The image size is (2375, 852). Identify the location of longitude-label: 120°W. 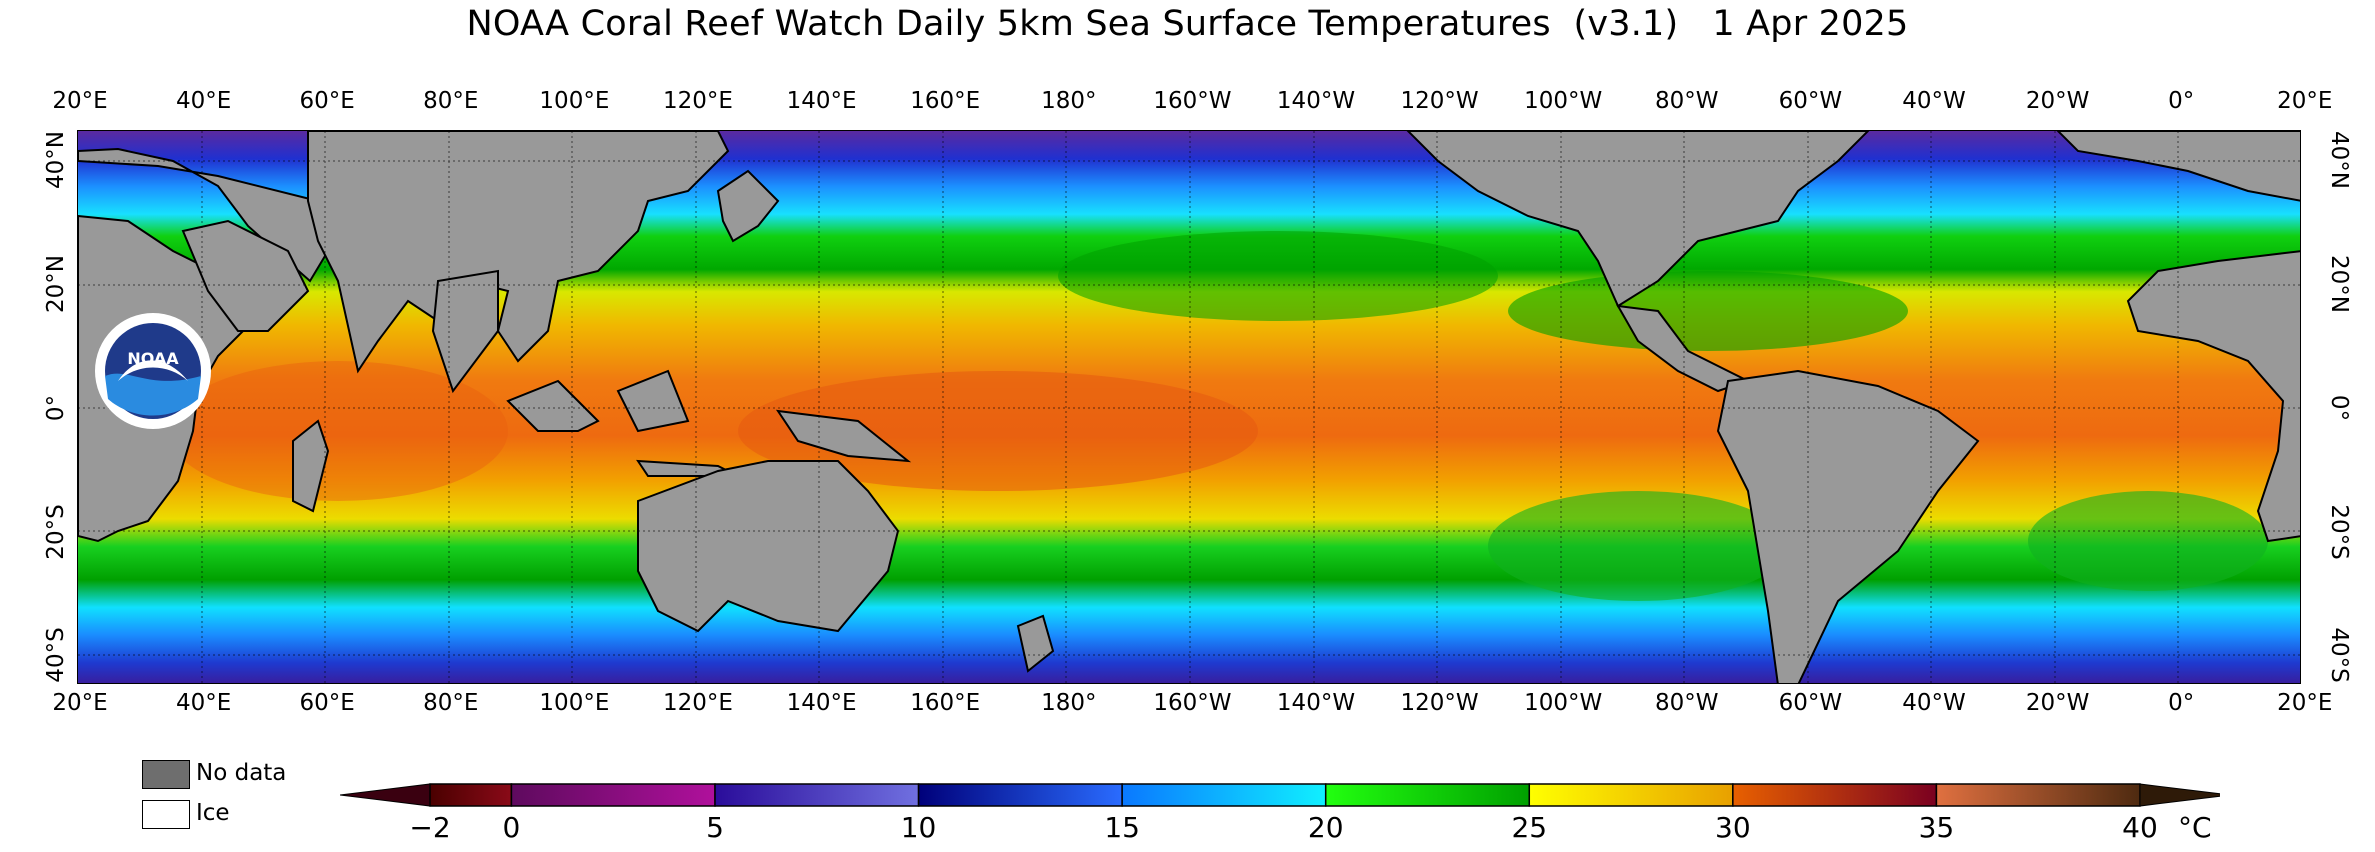
(1439, 703).